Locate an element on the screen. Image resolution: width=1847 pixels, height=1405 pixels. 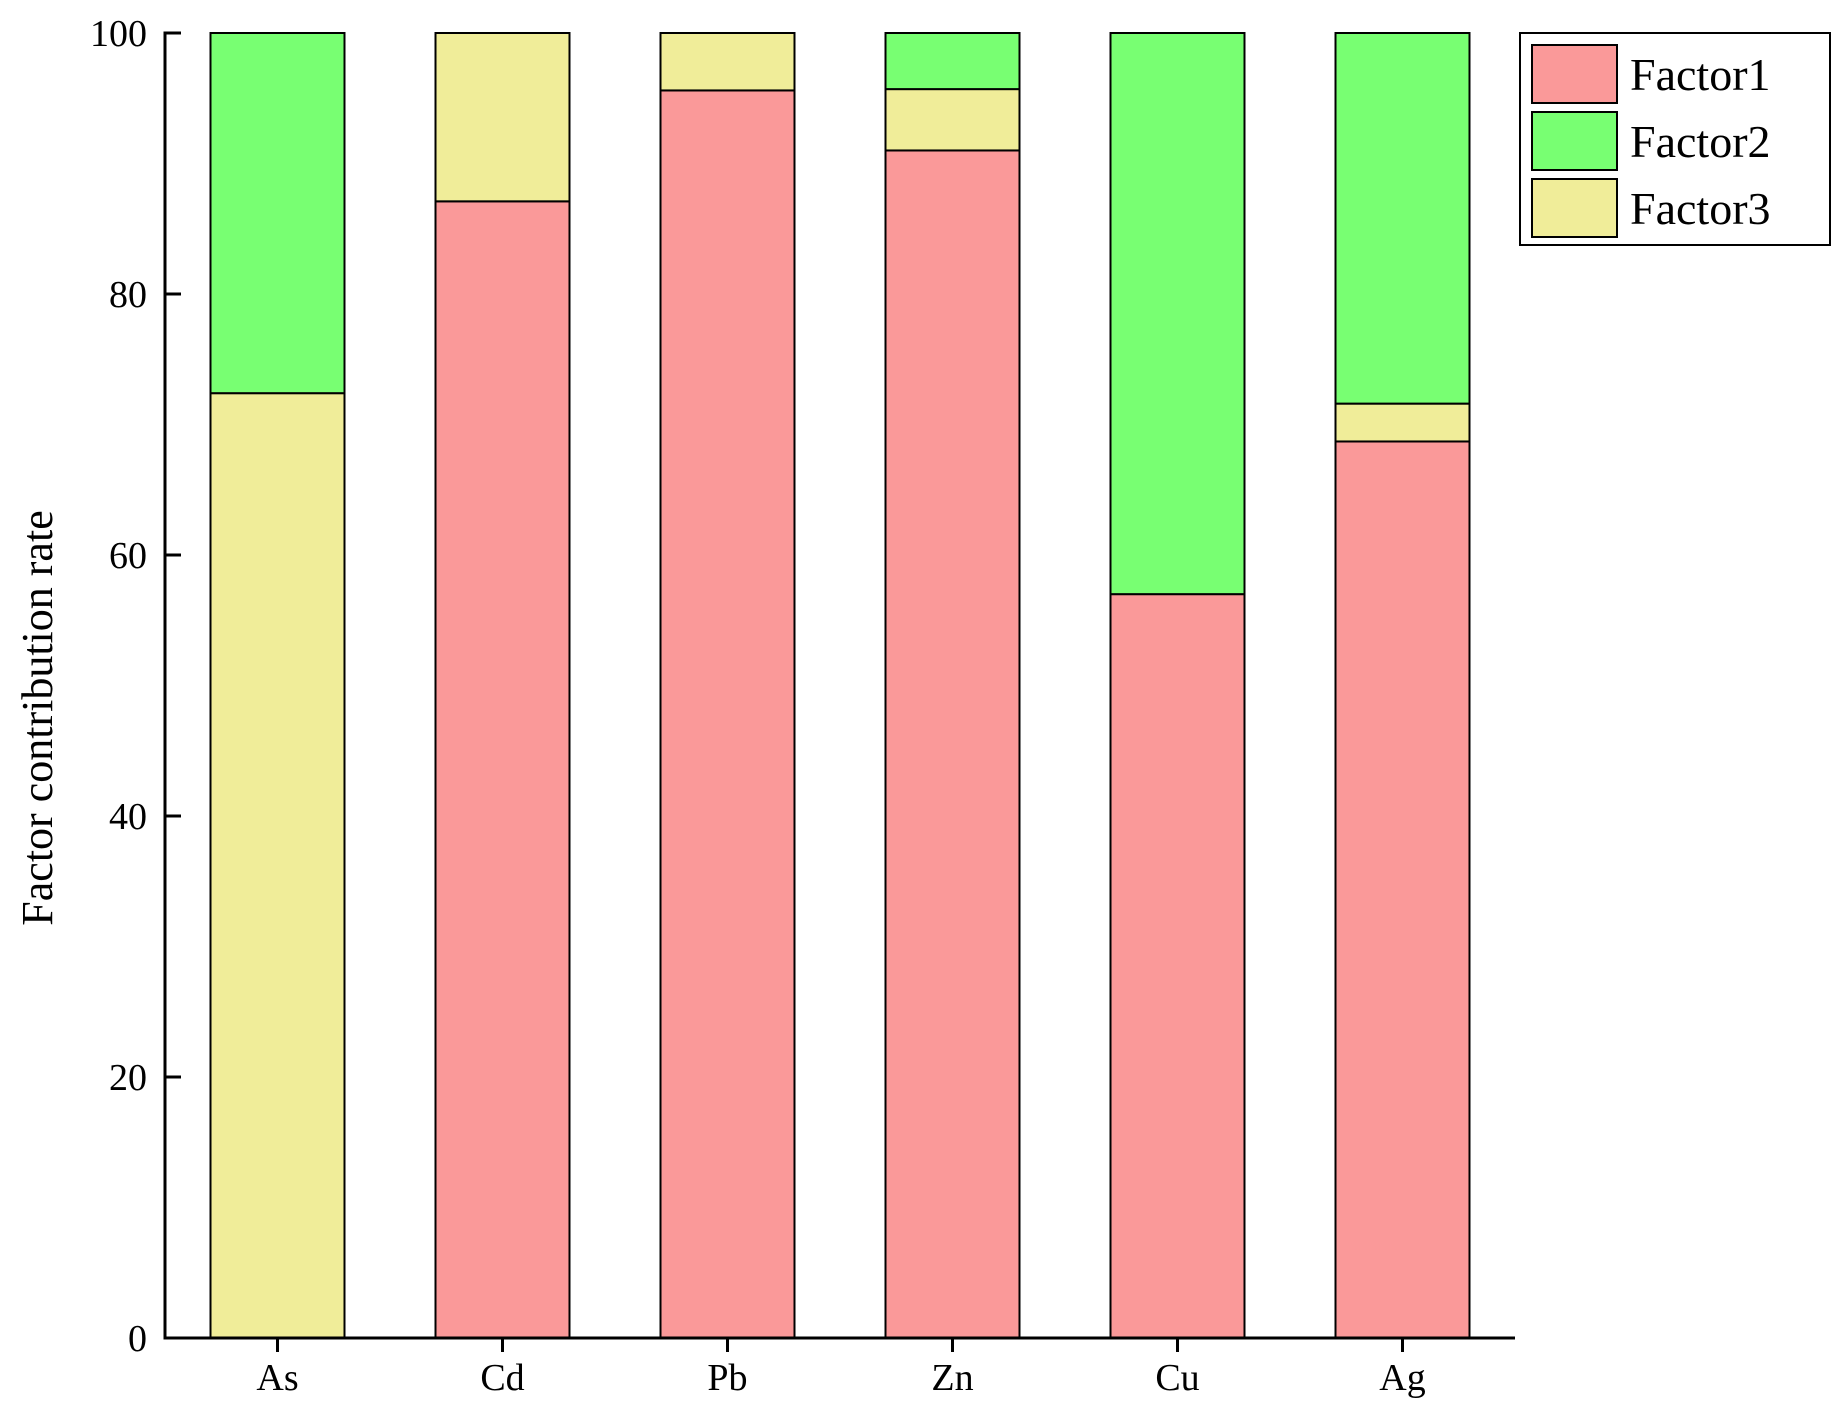
y-tick-label: 60 is located at coordinates (128, 556).